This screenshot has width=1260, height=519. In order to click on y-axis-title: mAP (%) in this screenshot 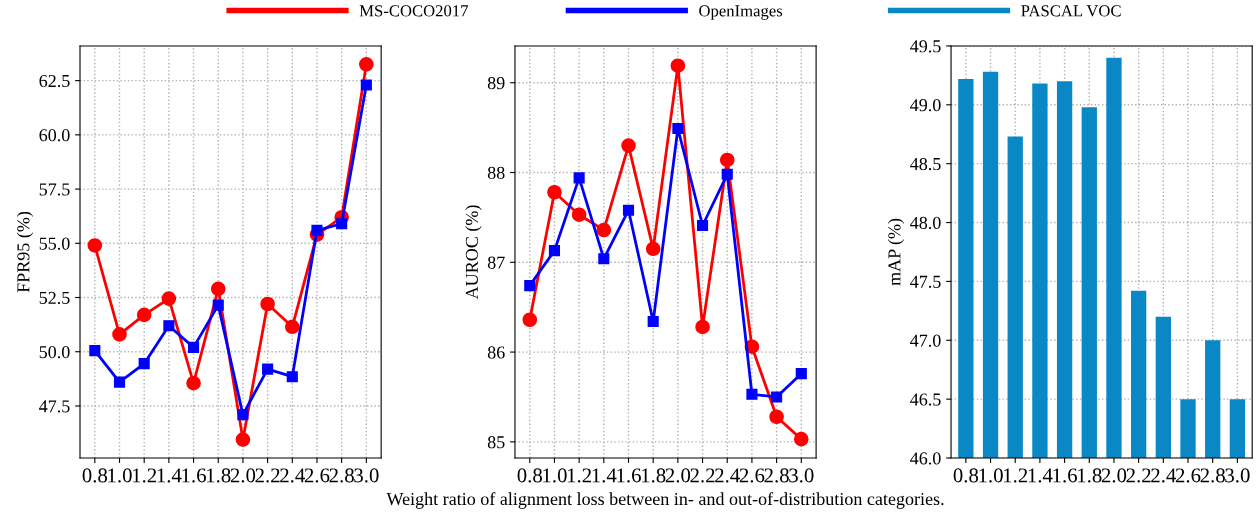, I will do `click(896, 252)`.